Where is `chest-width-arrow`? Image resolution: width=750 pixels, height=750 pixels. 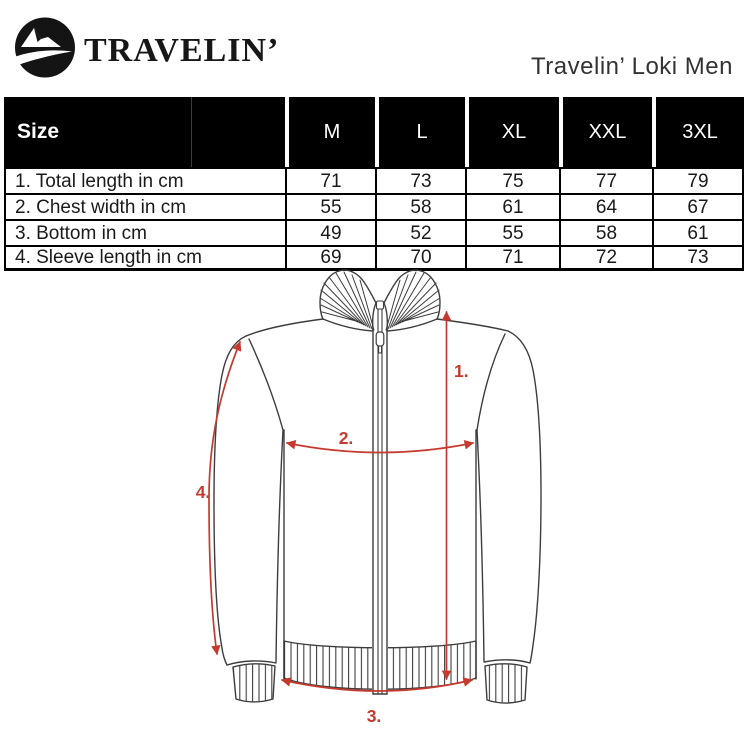 chest-width-arrow is located at coordinates (380, 447).